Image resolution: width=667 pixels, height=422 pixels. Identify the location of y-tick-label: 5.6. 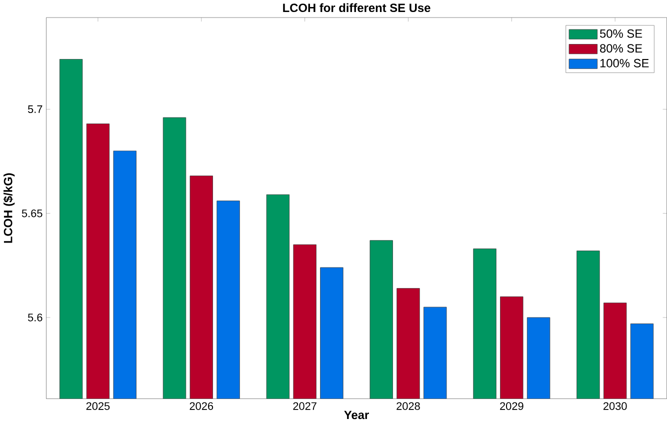
(35, 317).